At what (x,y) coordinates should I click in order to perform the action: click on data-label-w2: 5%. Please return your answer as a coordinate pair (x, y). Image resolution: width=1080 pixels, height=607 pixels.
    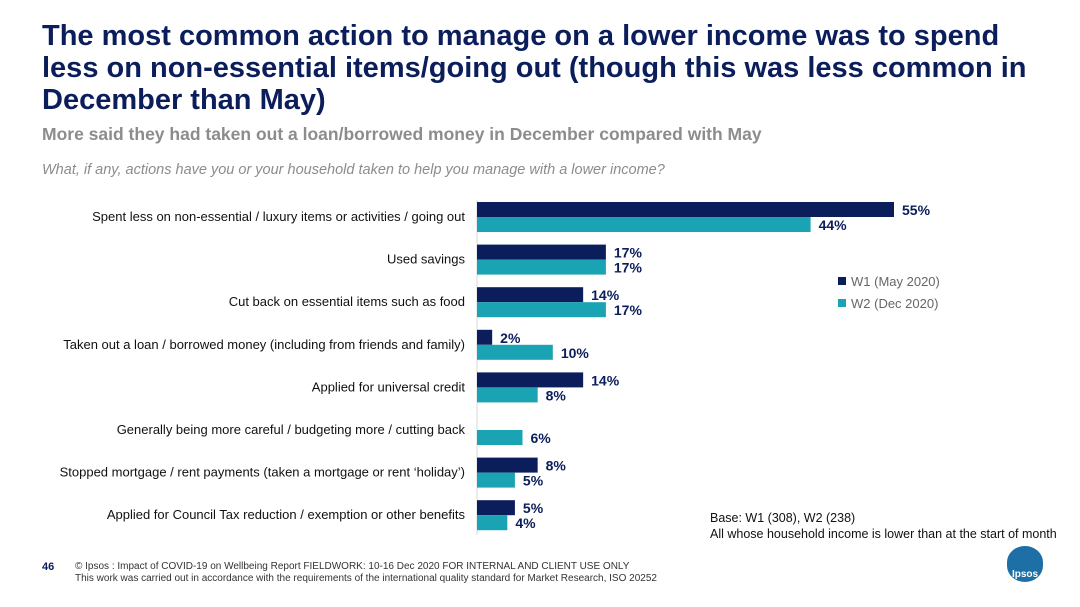
    Looking at the image, I should click on (533, 481).